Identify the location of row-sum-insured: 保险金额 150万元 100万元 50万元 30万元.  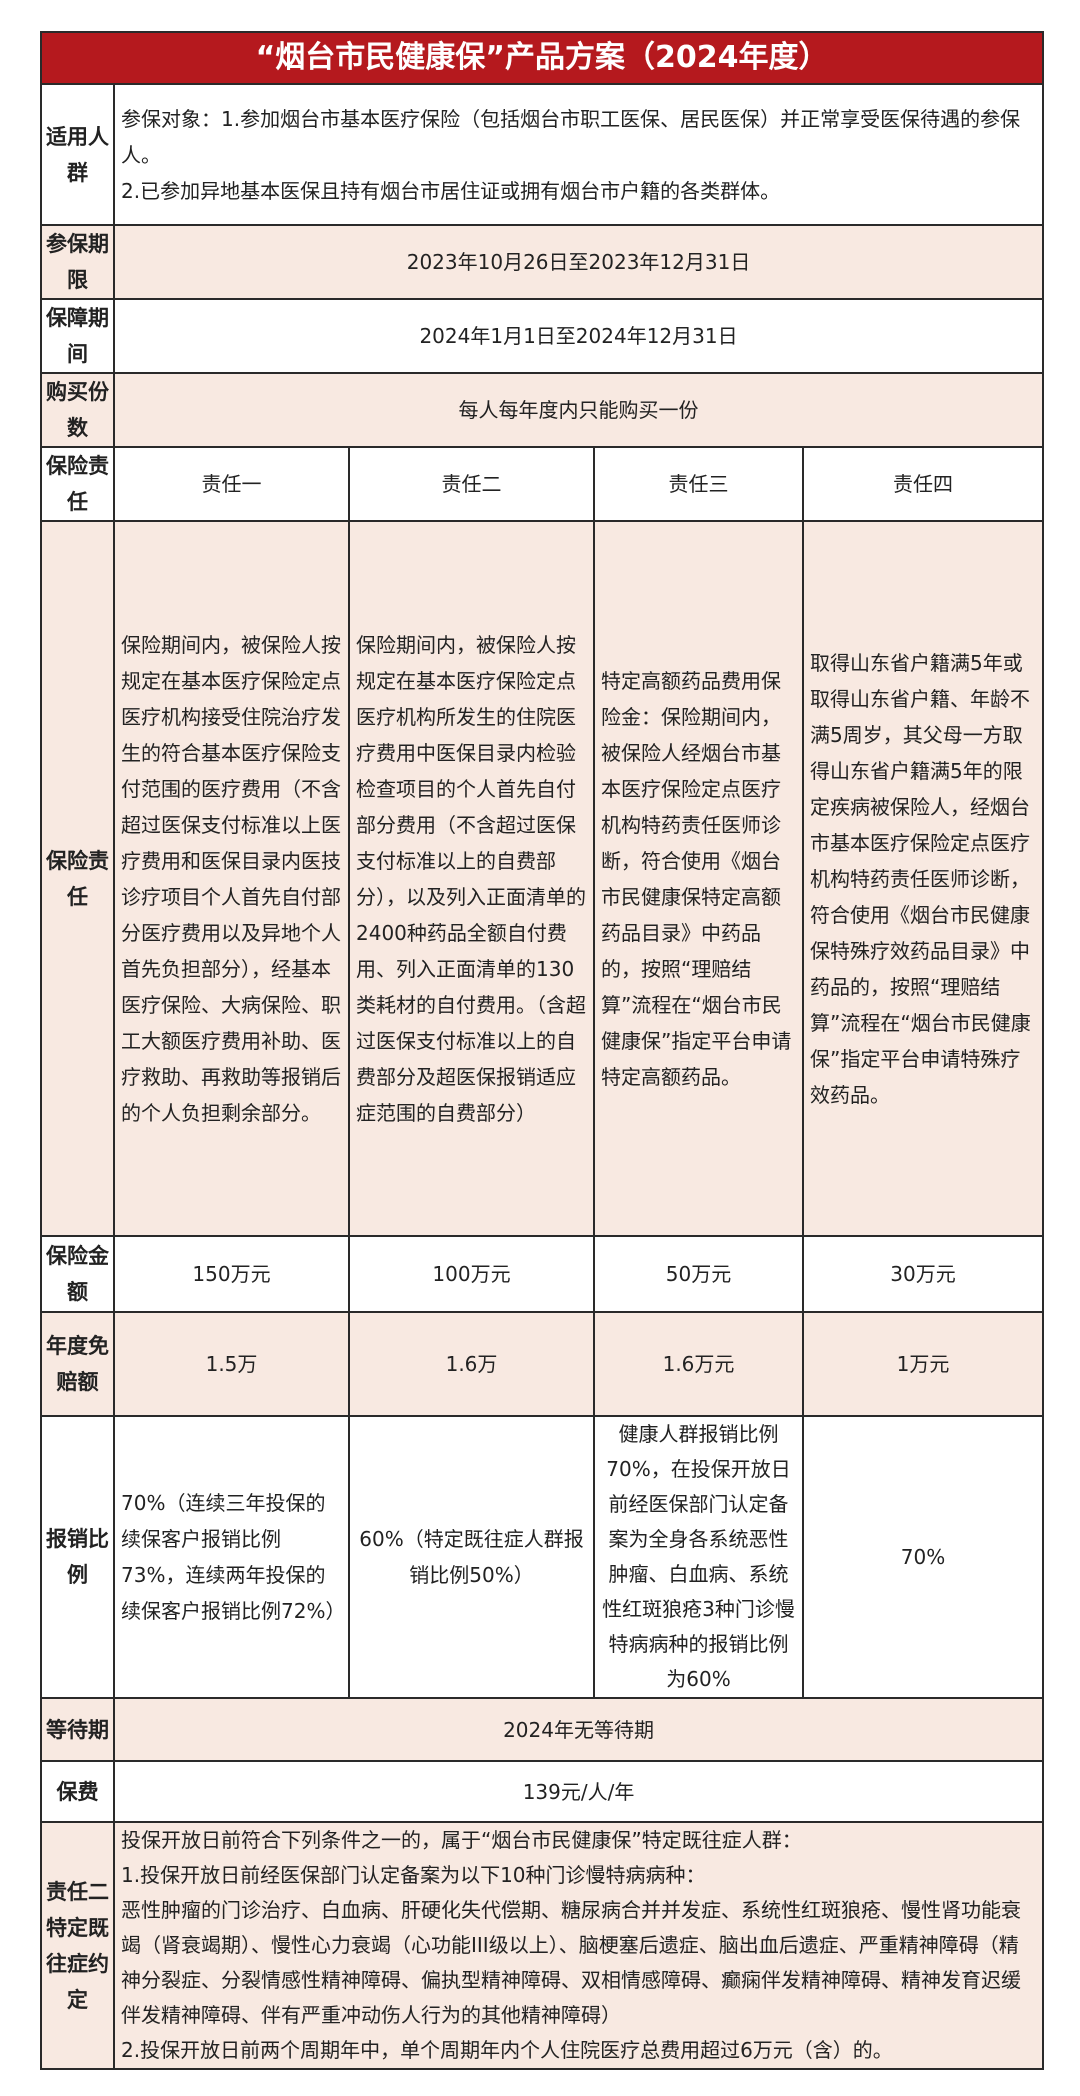
(542, 1274).